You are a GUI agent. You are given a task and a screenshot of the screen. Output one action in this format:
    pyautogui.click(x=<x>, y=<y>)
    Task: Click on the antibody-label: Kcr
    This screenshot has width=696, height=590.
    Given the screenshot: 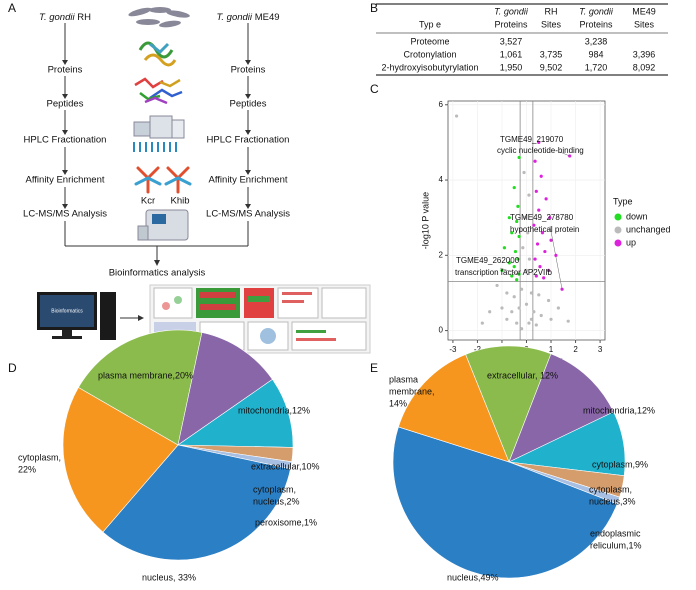 What is the action you would take?
    pyautogui.click(x=148, y=201)
    